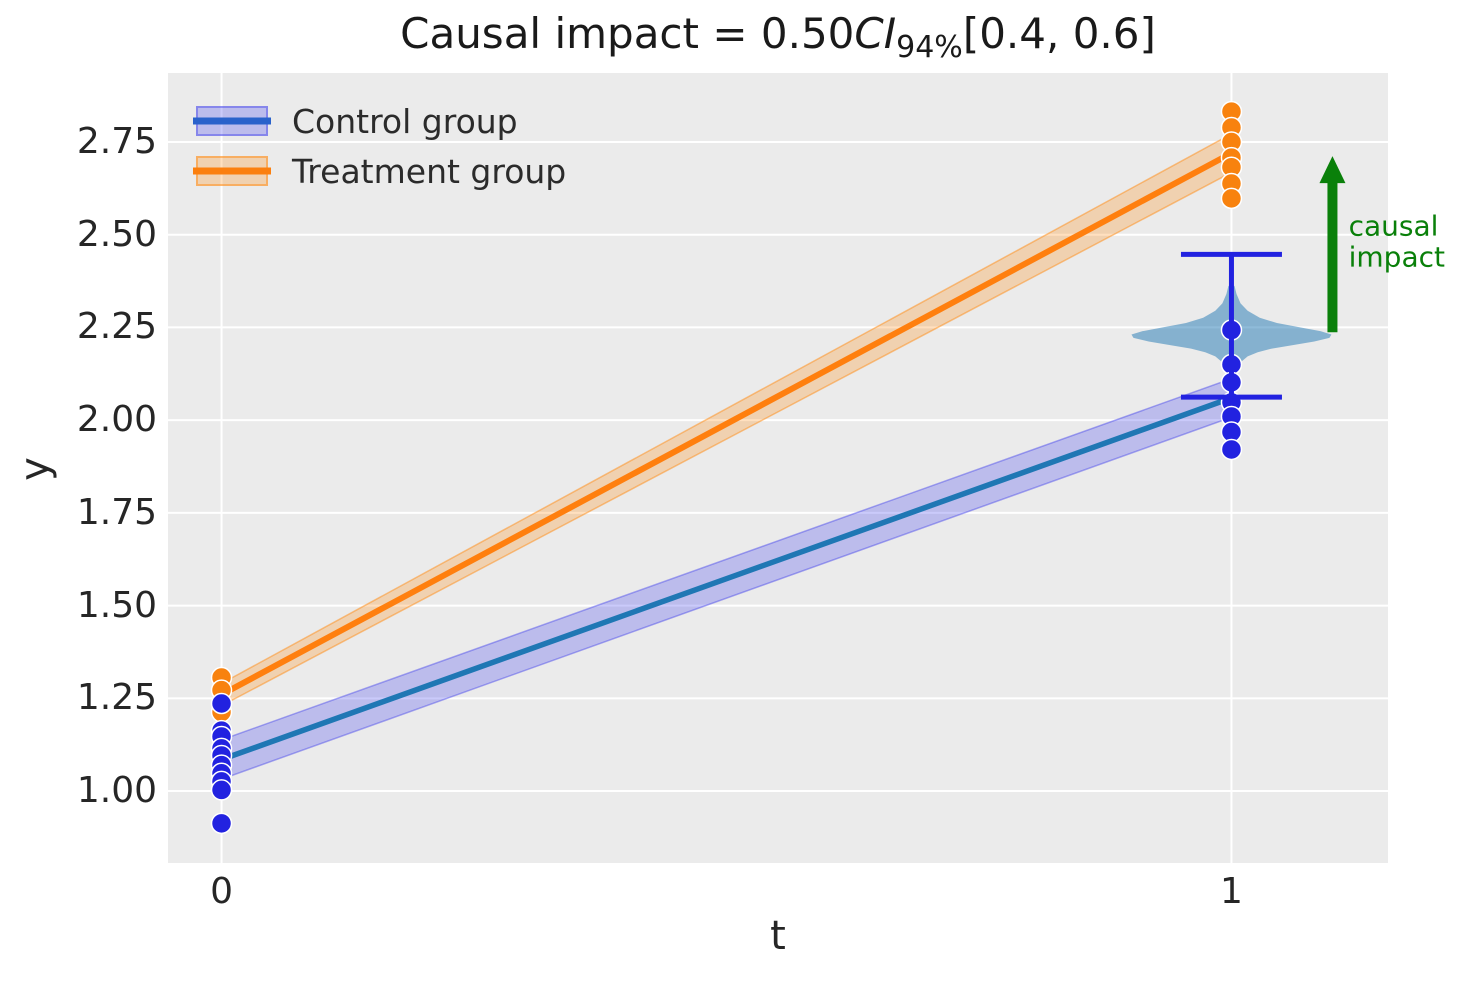 The height and width of the screenshot is (983, 1463). I want to click on control-band-swatch, so click(232, 121).